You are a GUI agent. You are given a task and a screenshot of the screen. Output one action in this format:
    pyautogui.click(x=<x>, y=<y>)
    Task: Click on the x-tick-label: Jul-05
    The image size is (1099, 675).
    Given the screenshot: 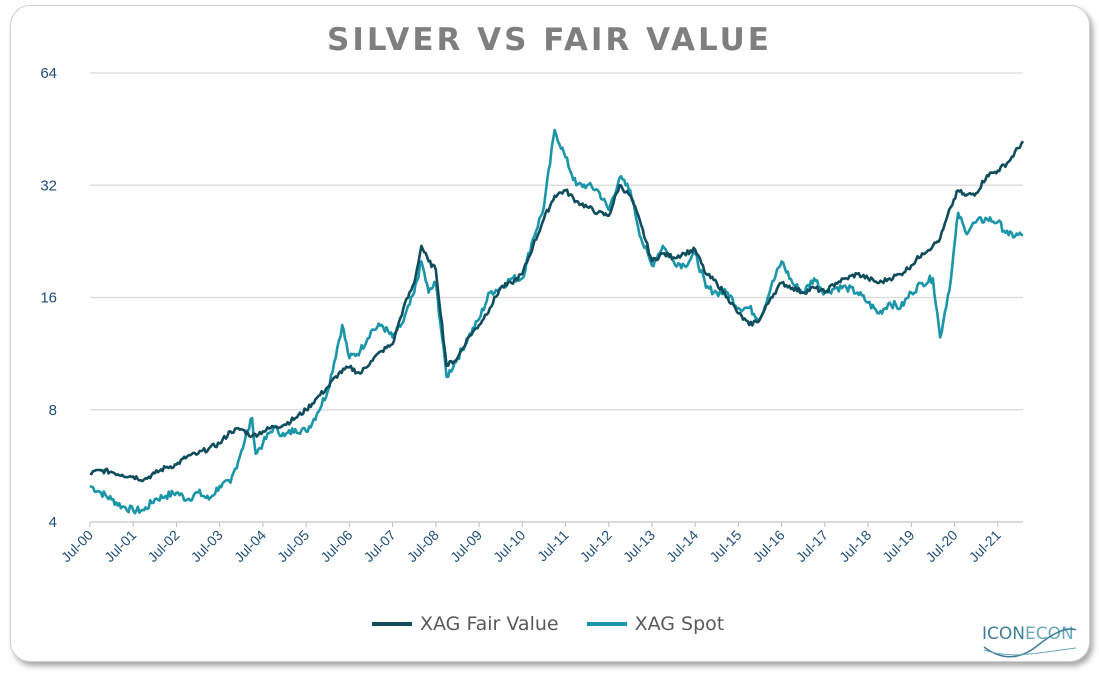 What is the action you would take?
    pyautogui.click(x=293, y=546)
    